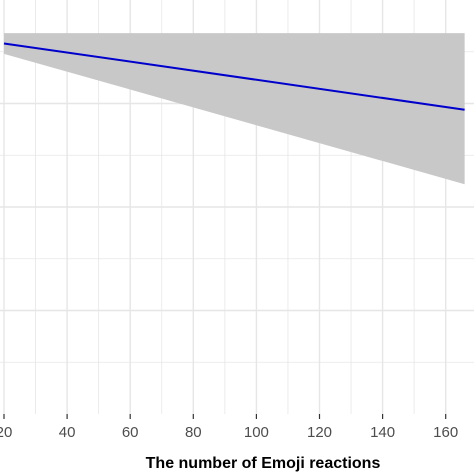  I want to click on x-axis-tick-labels: 20 40 60 80 100 120 140 160, so click(229, 432).